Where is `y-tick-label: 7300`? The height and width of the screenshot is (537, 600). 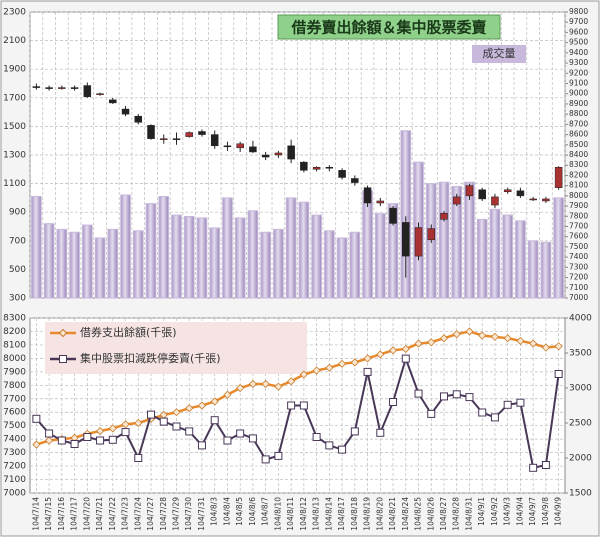 y-tick-label: 7300 is located at coordinates (14, 453).